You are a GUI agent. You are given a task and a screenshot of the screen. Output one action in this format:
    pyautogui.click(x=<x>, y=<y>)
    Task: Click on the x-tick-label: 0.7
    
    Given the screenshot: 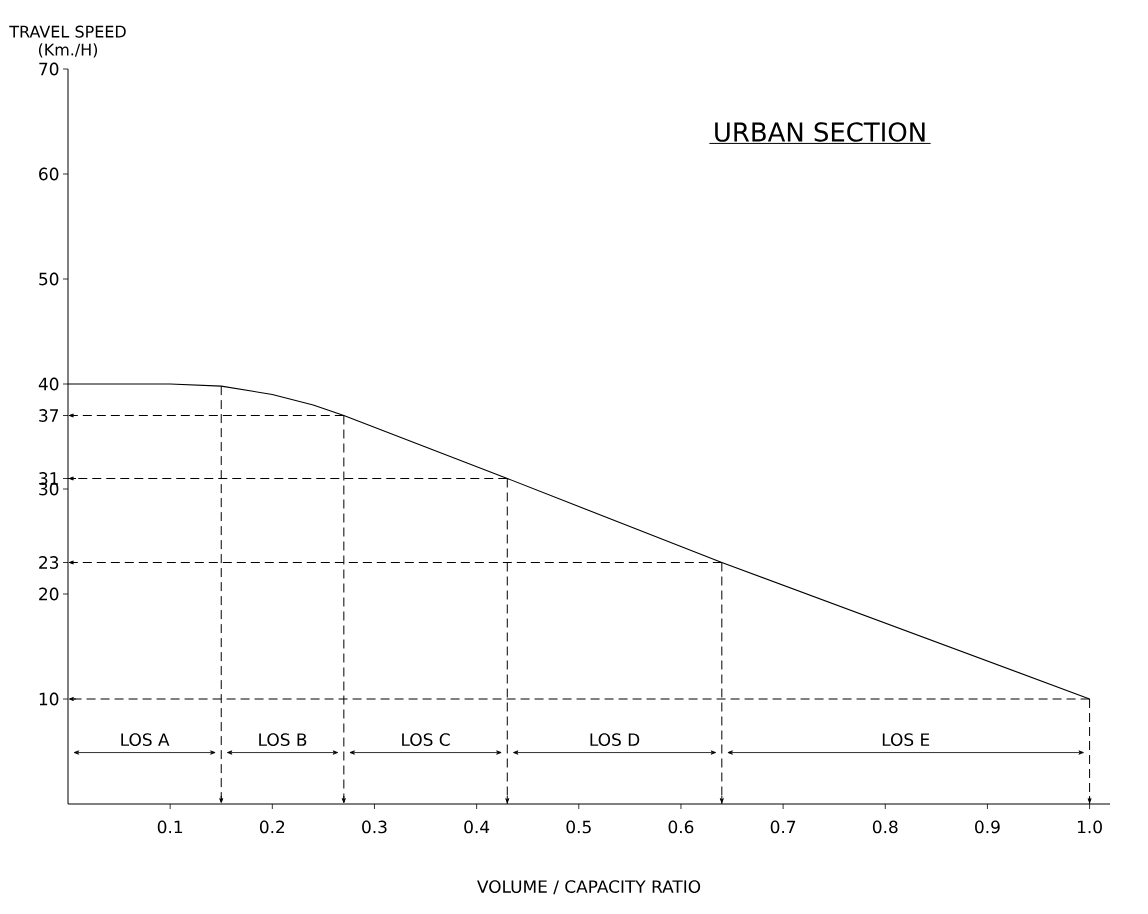 What is the action you would take?
    pyautogui.click(x=783, y=827)
    